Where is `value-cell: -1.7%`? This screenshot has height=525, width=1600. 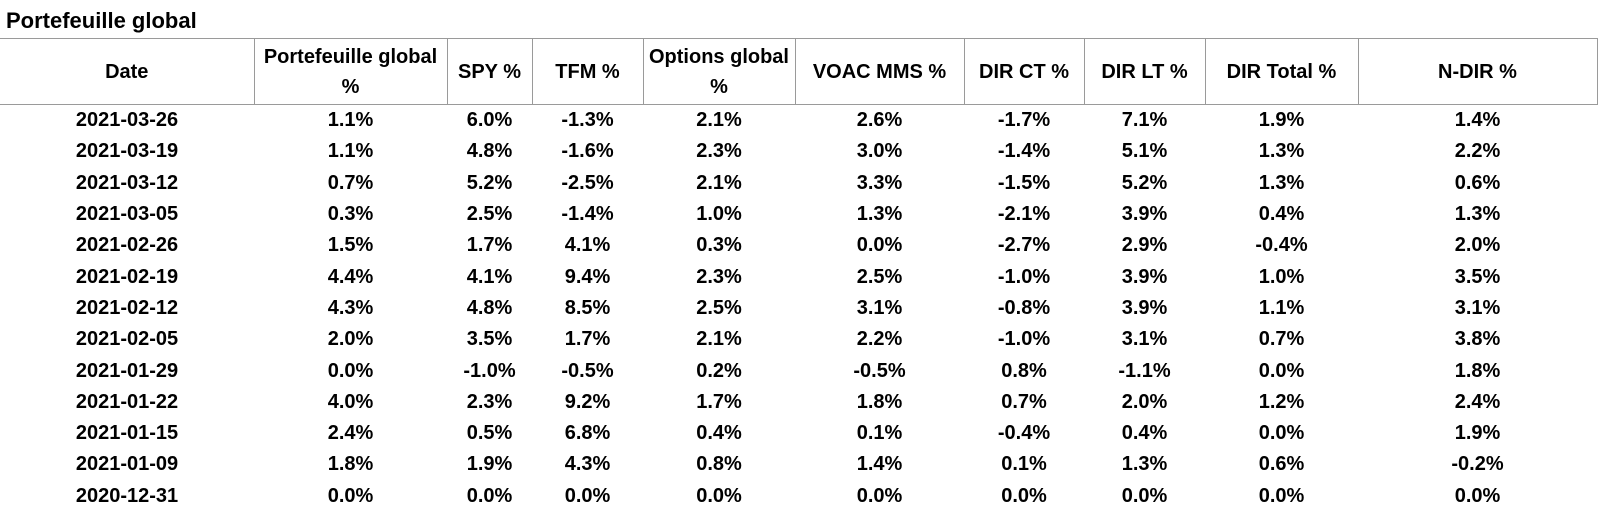
value-cell: -1.7% is located at coordinates (1024, 120).